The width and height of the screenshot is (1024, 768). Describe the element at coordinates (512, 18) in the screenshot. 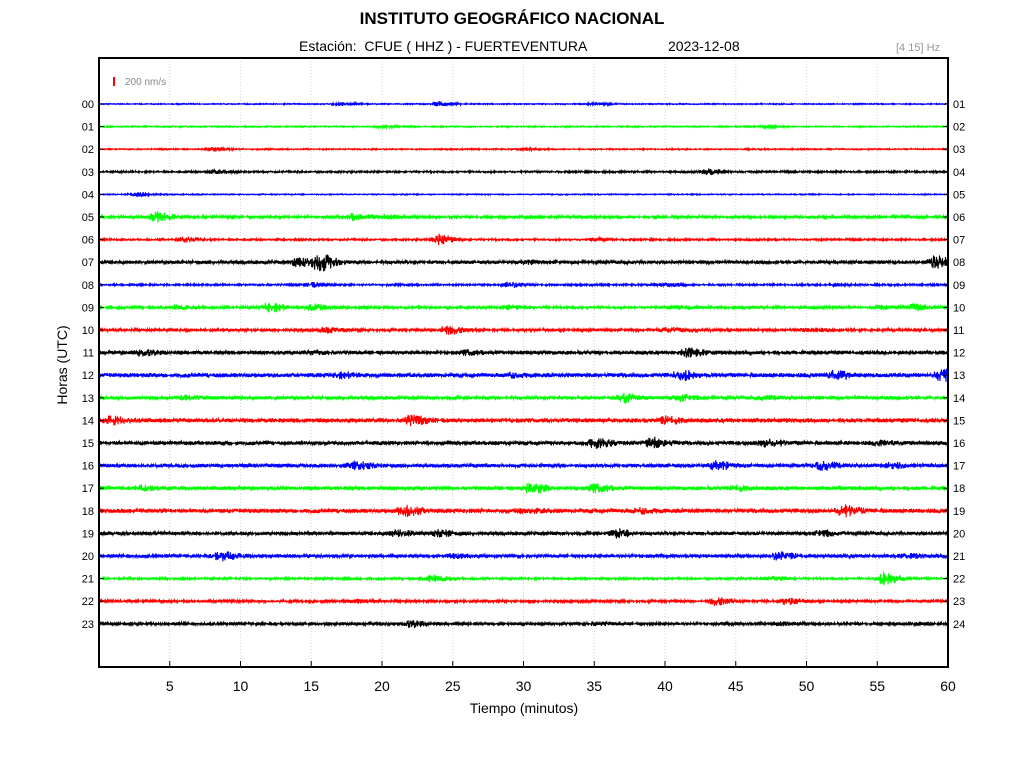

I see `chart-title: INSTITUTO GEOGRÁFICO NACIONAL` at that location.